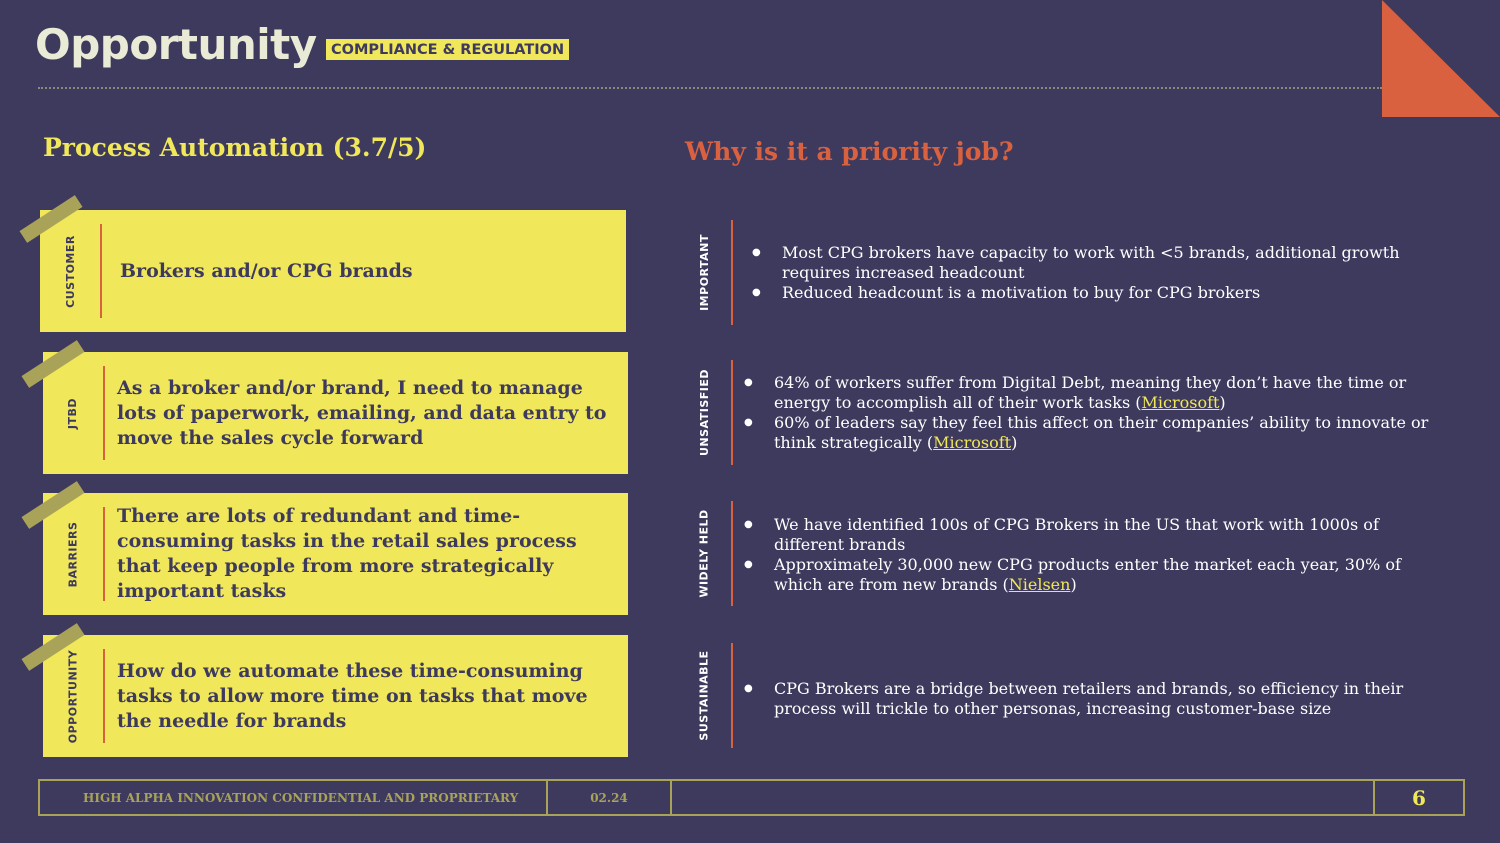 This screenshot has height=843, width=1500. Describe the element at coordinates (704, 695) in the screenshot. I see `row-label-sustainable: SUSTAINABLE` at that location.